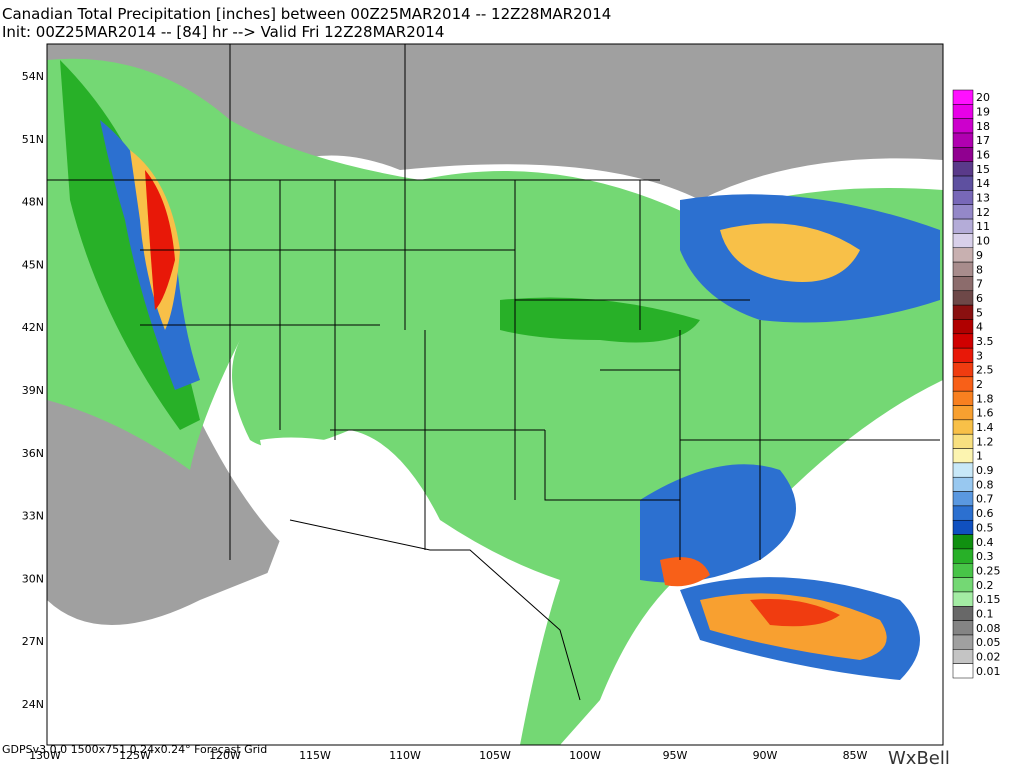 The height and width of the screenshot is (772, 1024). I want to click on colorbar-label: 7, so click(979, 284).